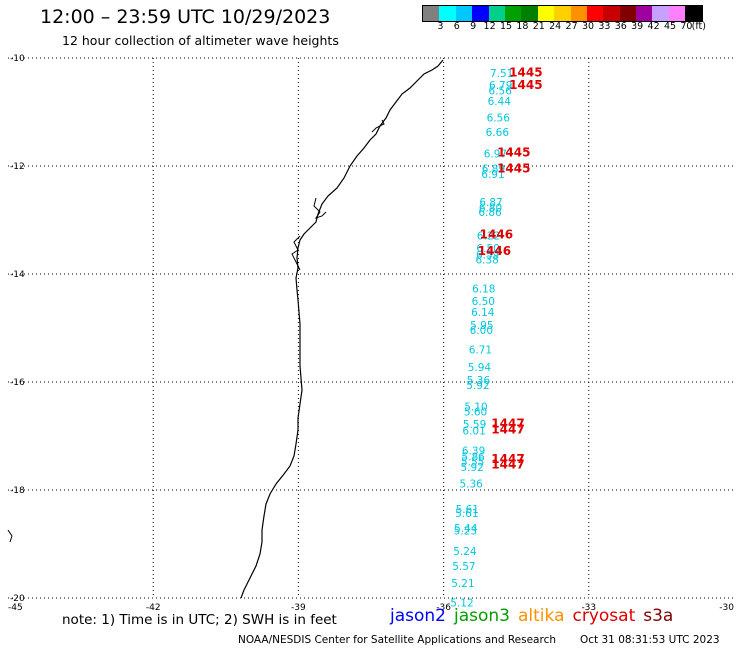  Describe the element at coordinates (506, 26) in the screenshot. I see `legend-tick-label: 15` at that location.